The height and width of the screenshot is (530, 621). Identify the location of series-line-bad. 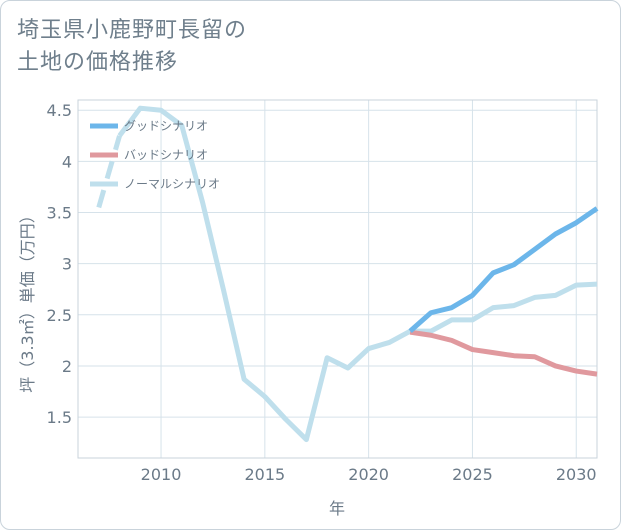
(503, 353).